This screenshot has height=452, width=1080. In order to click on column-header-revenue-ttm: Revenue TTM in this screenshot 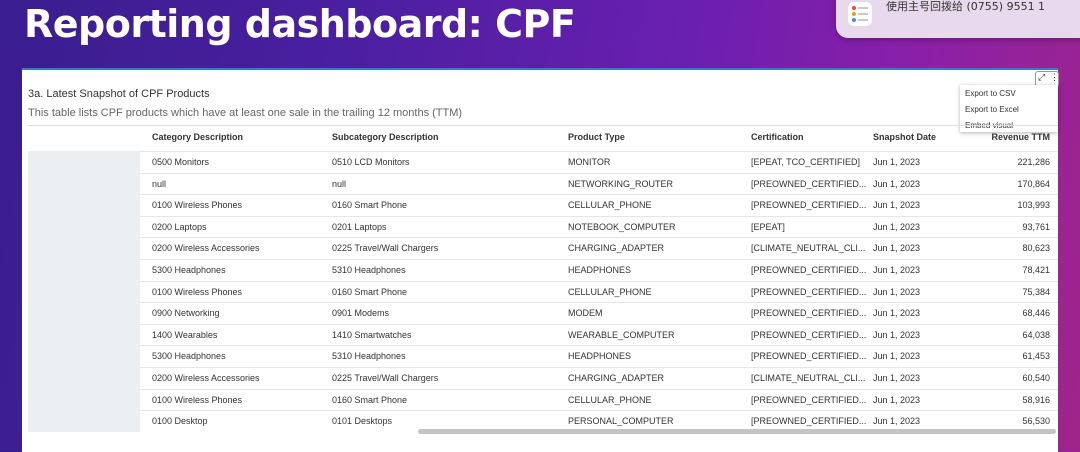, I will do `click(1020, 137)`.